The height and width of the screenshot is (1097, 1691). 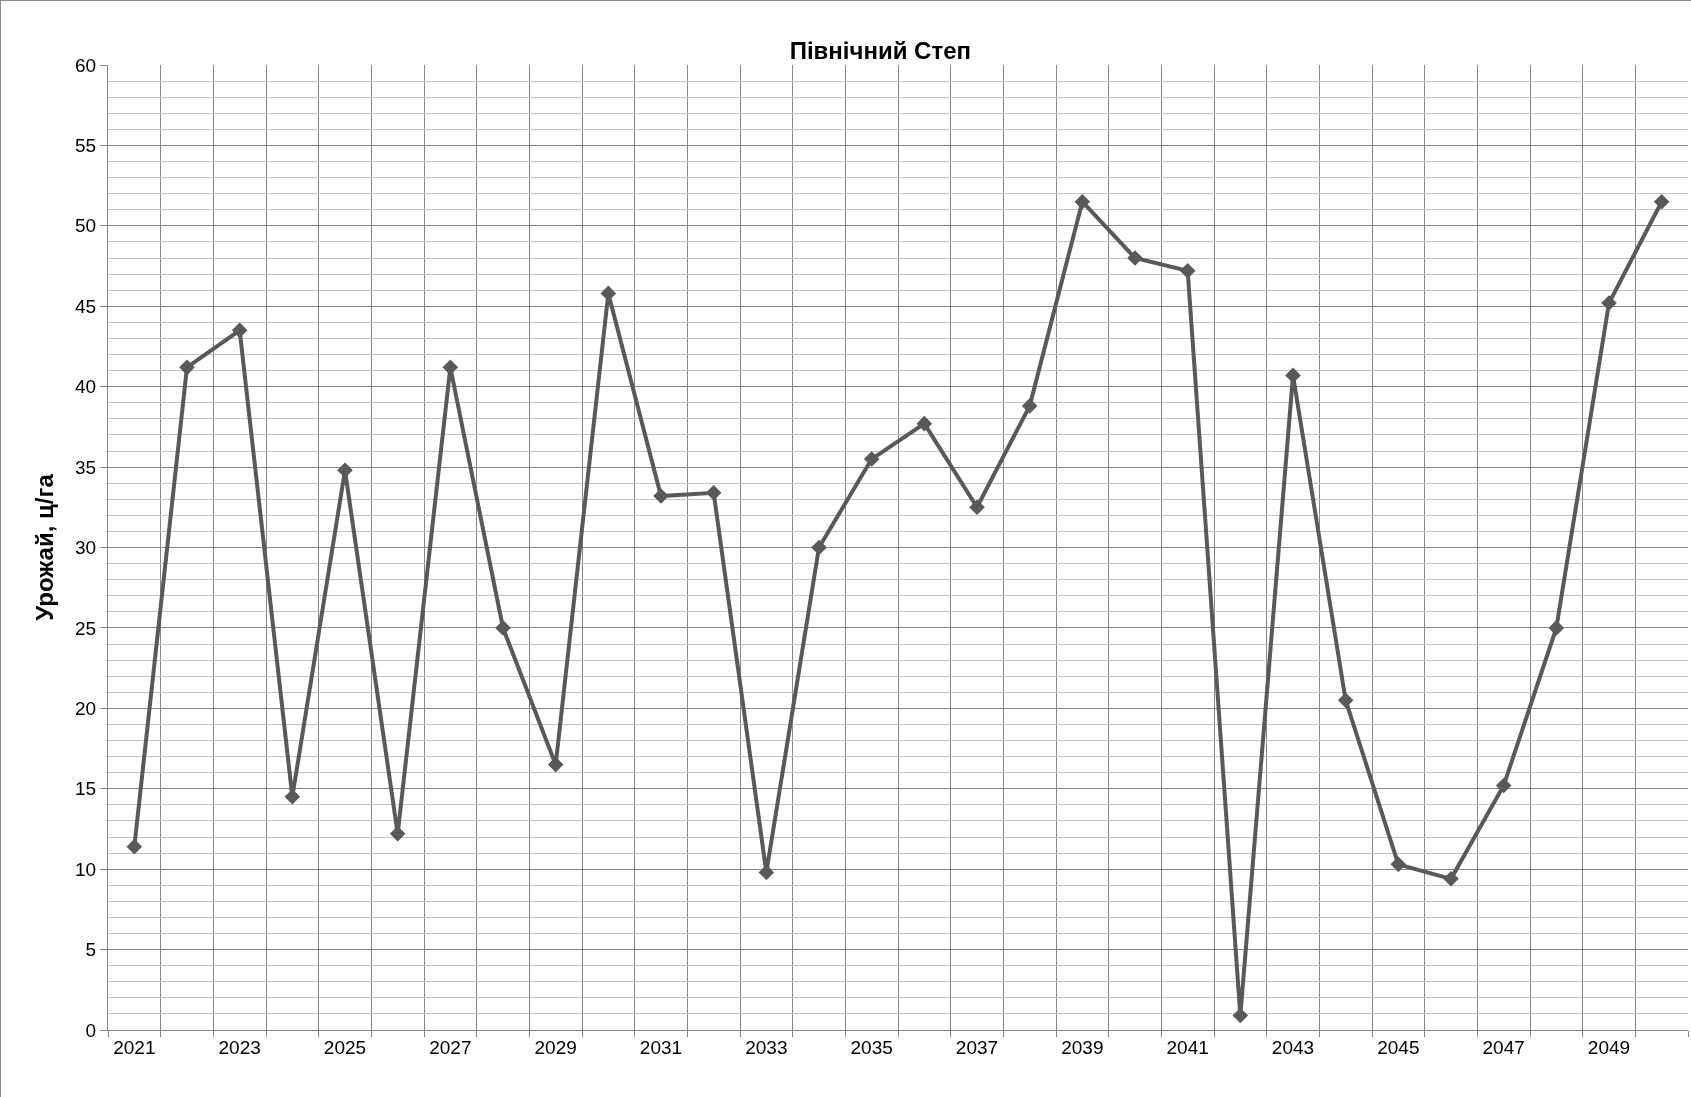 What do you see at coordinates (766, 1047) in the screenshot?
I see `x-tick-label: 2033` at bounding box center [766, 1047].